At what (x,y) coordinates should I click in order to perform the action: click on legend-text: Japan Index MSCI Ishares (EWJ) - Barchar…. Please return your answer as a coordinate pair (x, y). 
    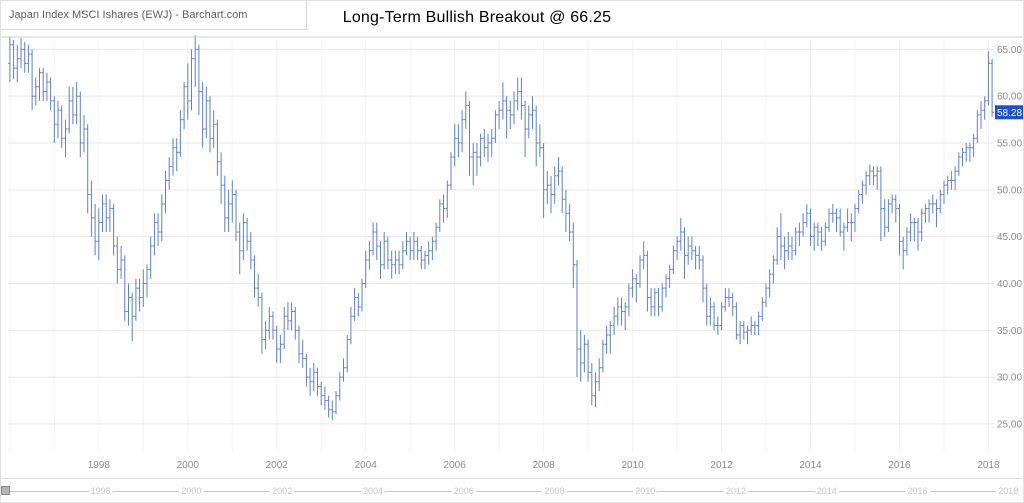
    Looking at the image, I should click on (128, 14).